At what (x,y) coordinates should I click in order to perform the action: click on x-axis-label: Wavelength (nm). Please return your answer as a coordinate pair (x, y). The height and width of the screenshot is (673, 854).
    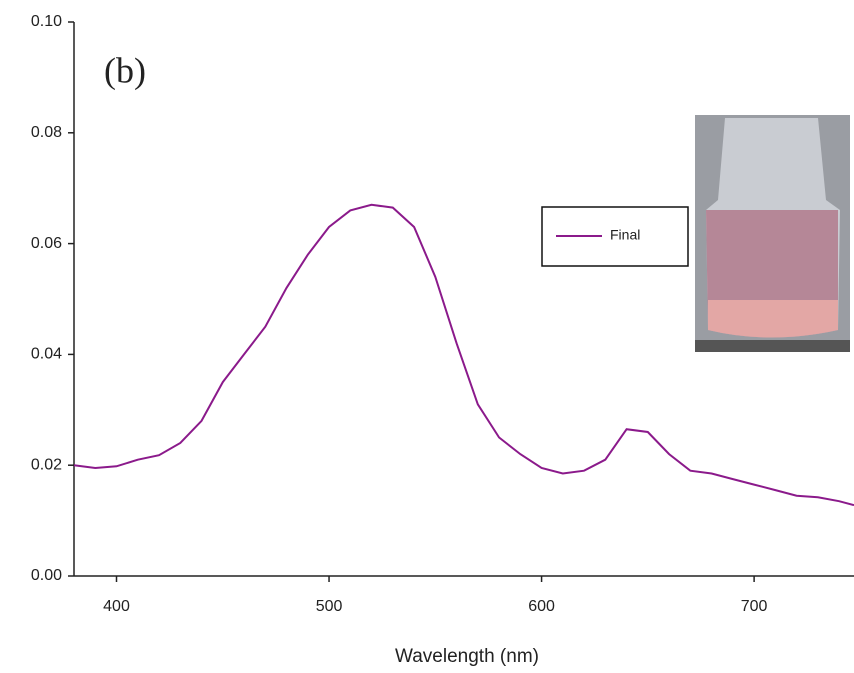
    Looking at the image, I should click on (467, 656).